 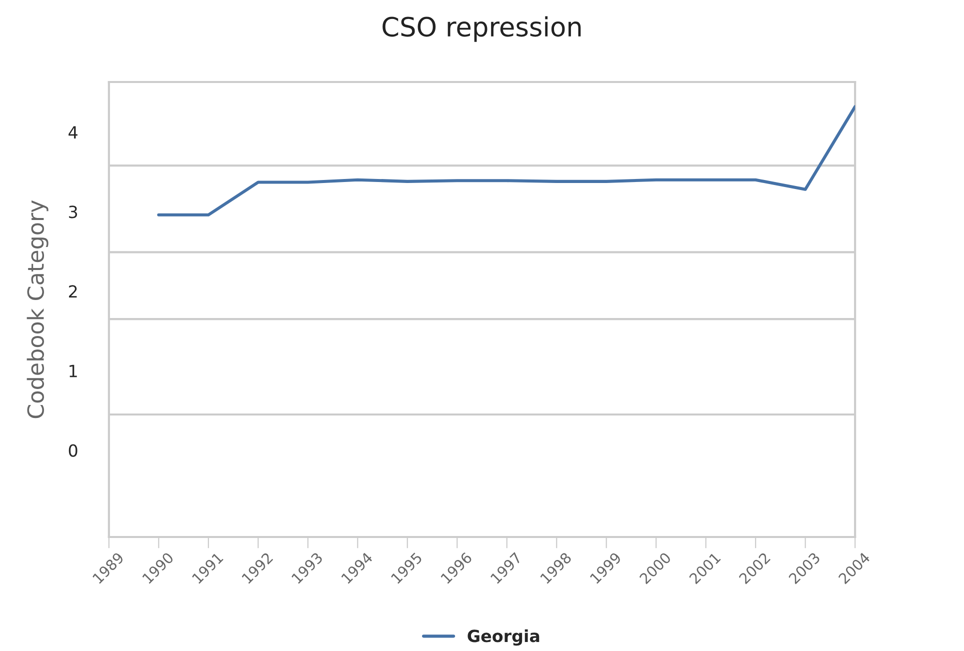 I want to click on y-tick-label: 1, so click(x=73, y=371).